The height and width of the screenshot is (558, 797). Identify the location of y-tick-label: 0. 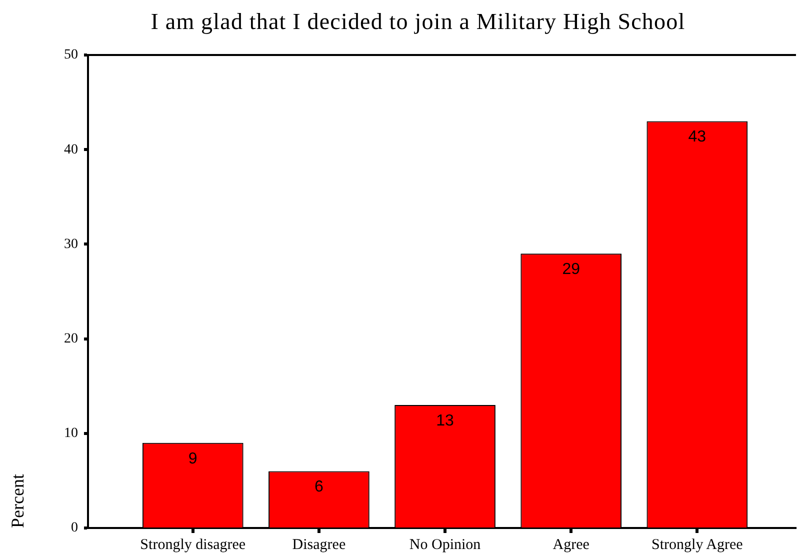
(74, 528).